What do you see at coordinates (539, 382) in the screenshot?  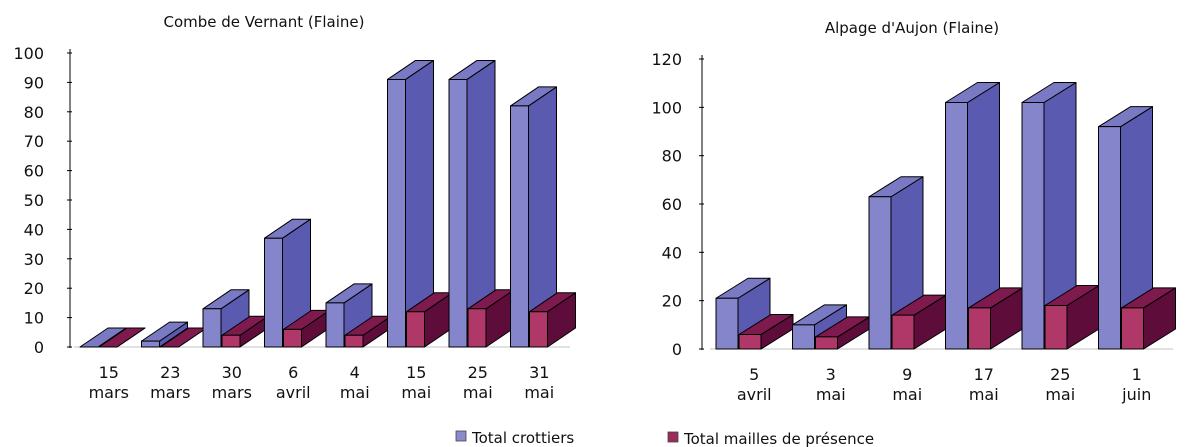 I see `x-tick-label: 31 mai` at bounding box center [539, 382].